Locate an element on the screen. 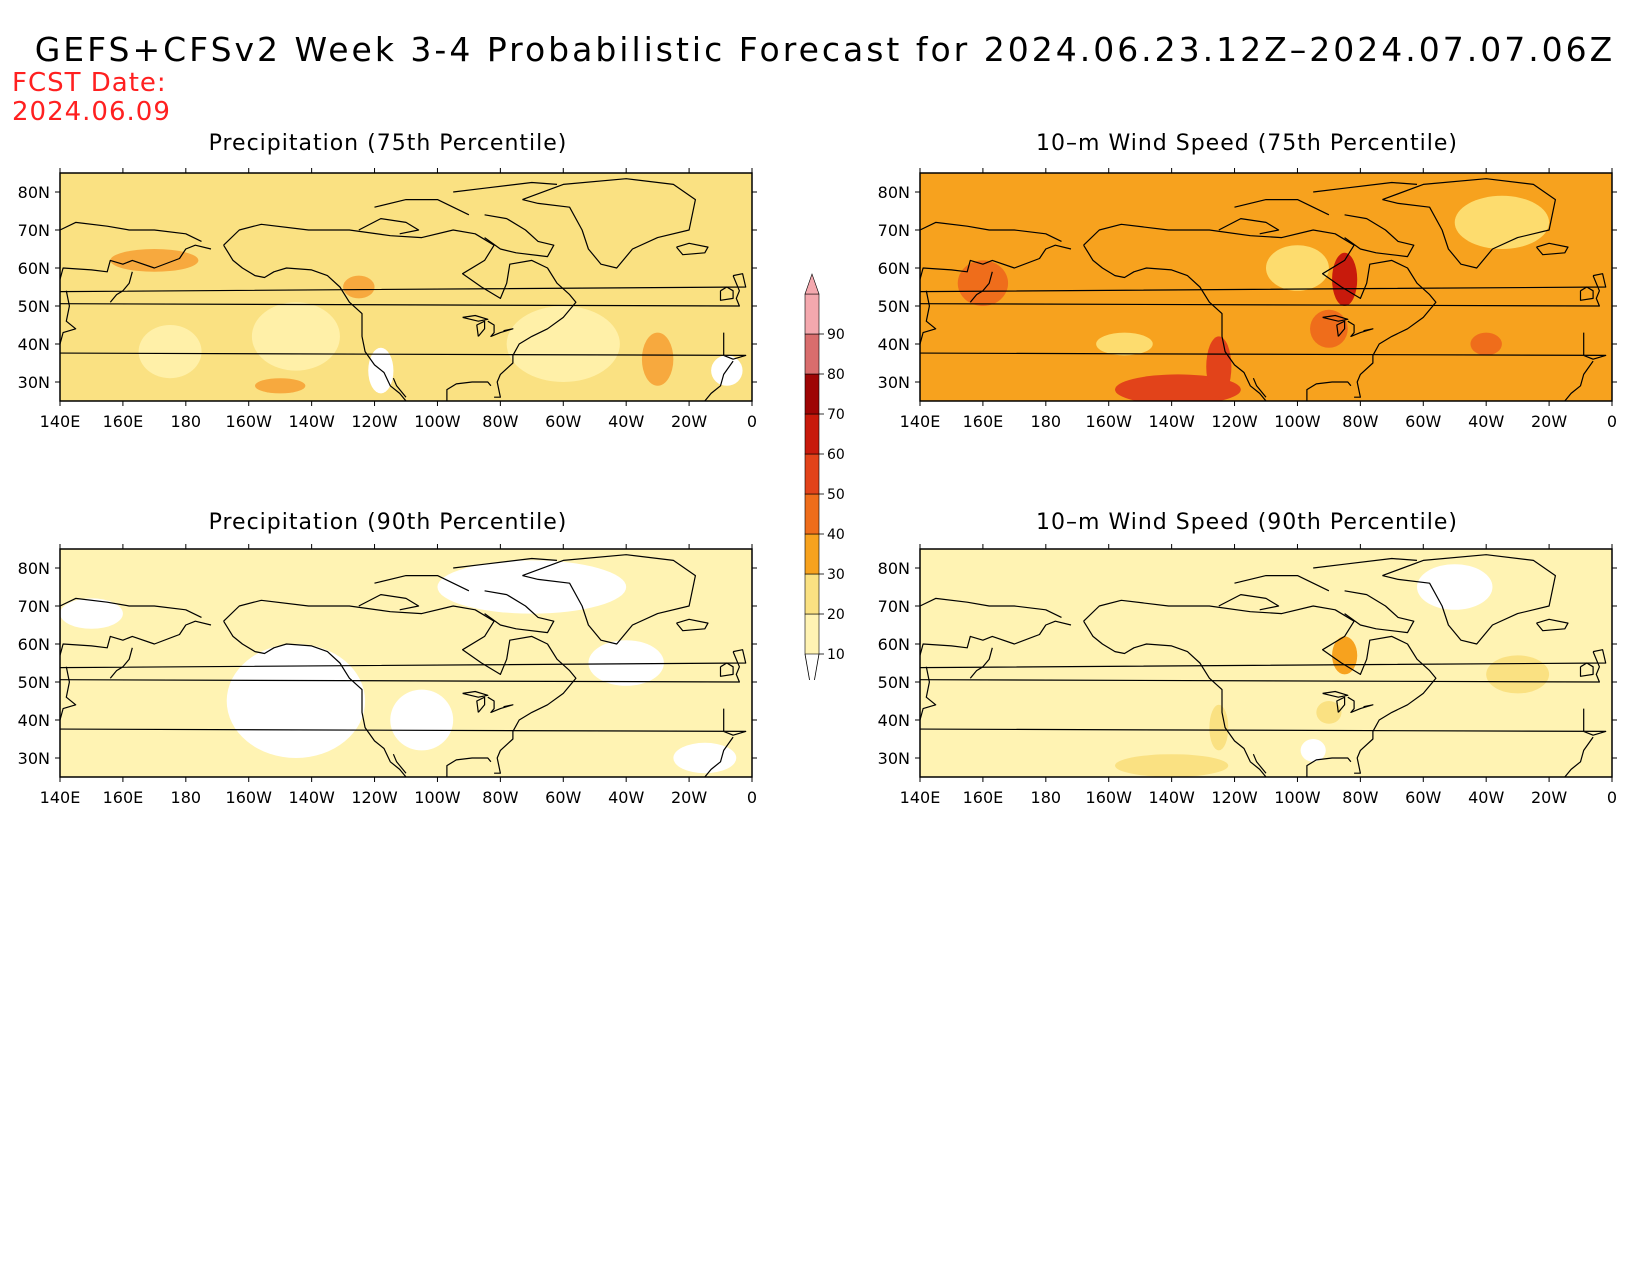  lat-tick-label: 40N is located at coordinates (34, 720).